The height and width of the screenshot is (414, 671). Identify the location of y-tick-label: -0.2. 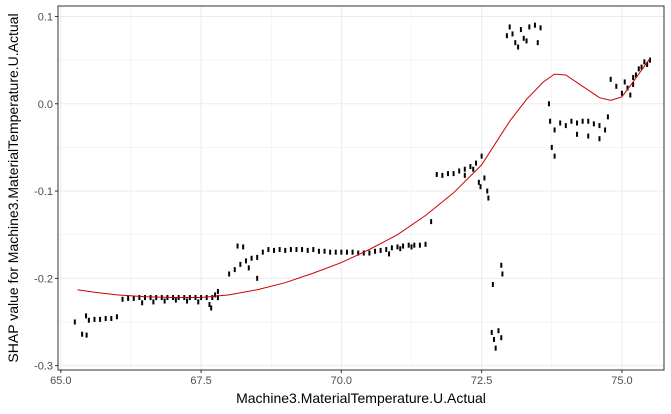
(43, 279).